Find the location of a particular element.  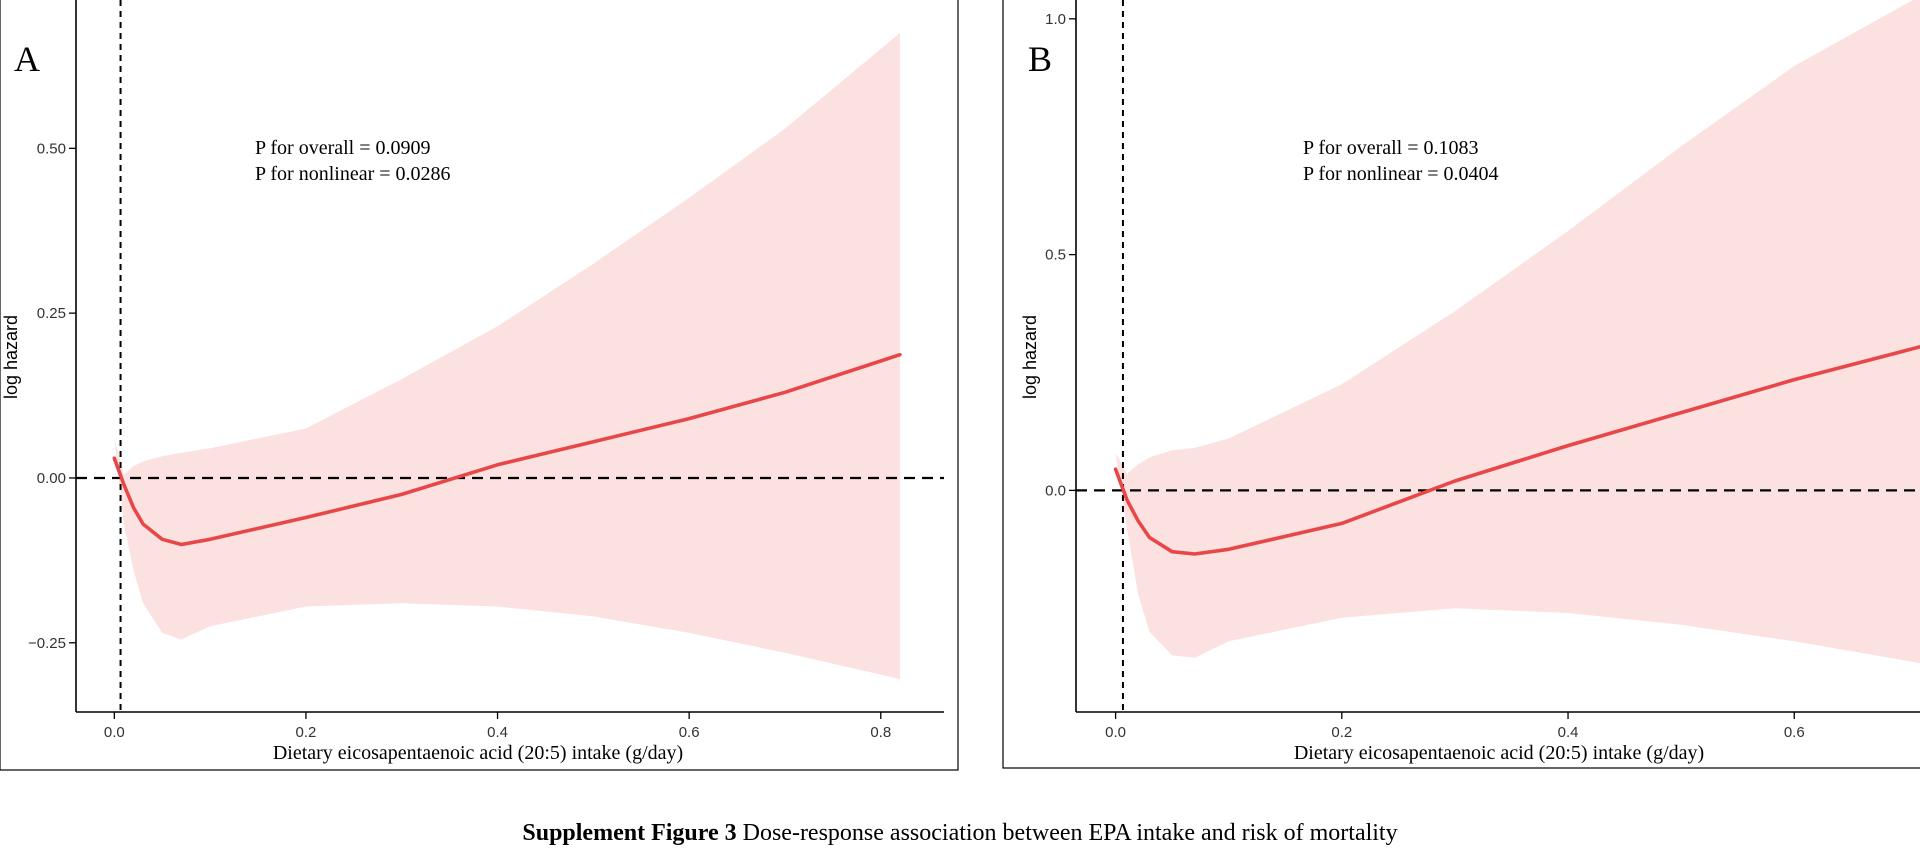

panel-b-x-tick-label: 0.0 is located at coordinates (1115, 732).